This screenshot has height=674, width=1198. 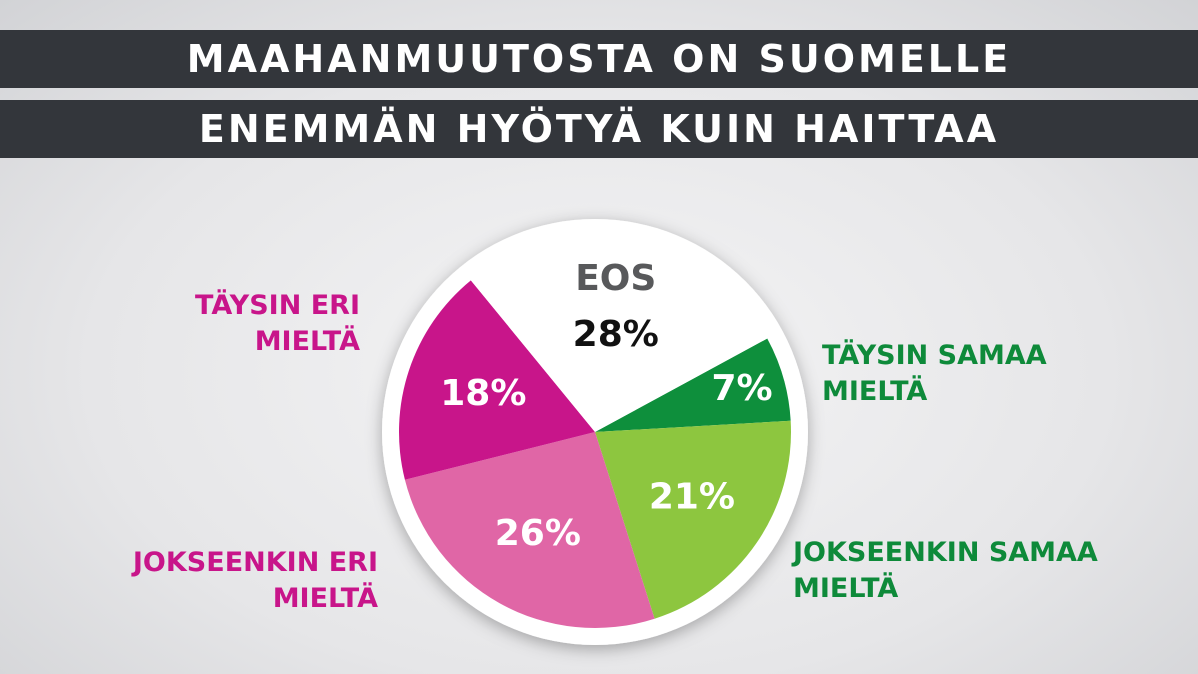 I want to click on category-label: JOKSEENKIN ERI MIELTÄ, so click(x=255, y=580).